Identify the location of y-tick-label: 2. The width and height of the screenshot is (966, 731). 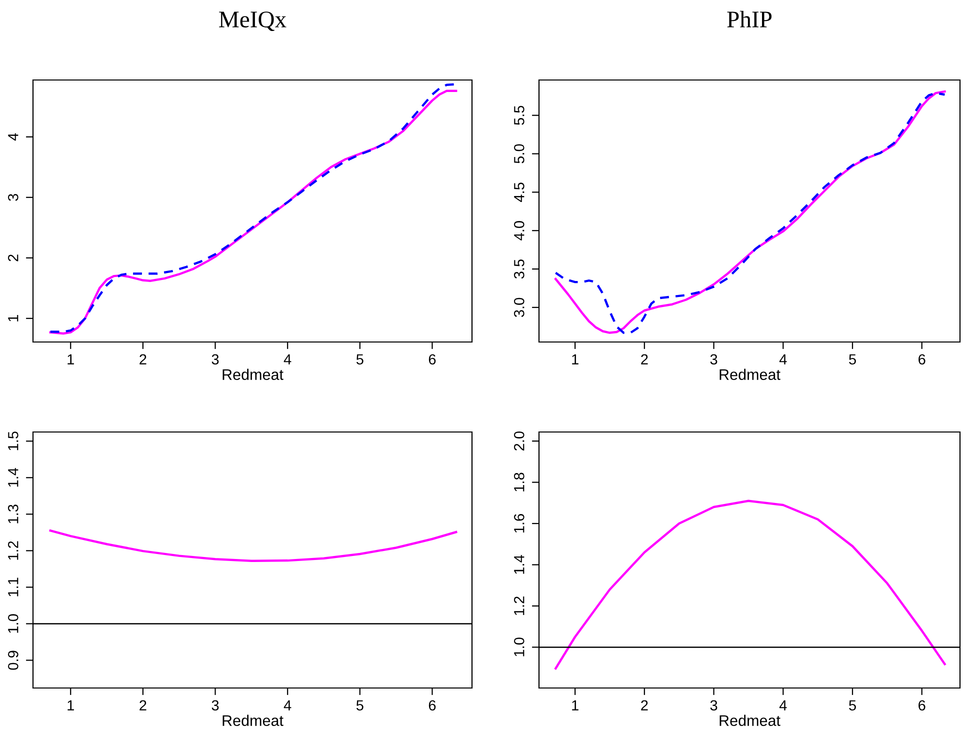
(13, 258).